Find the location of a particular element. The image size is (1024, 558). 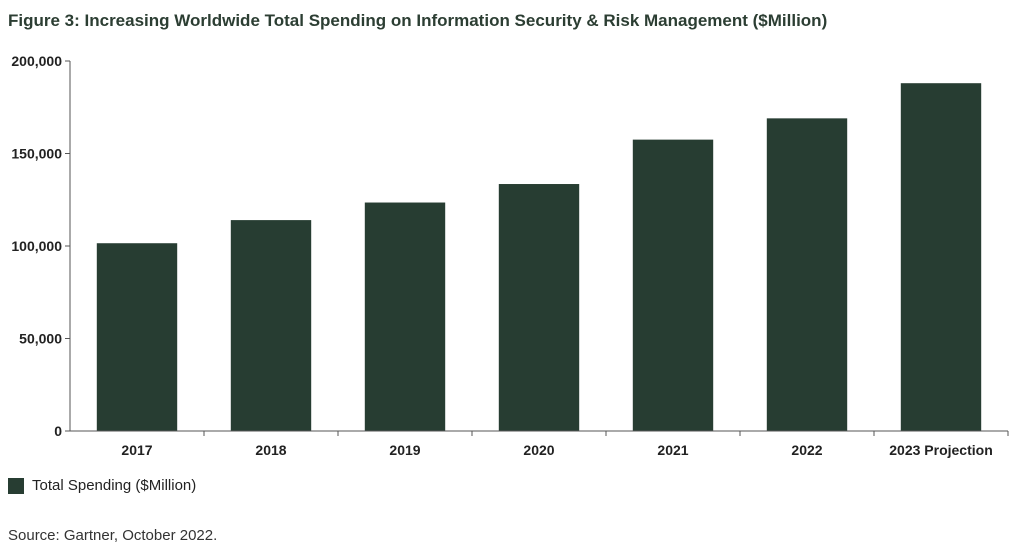

y-axis-ticks: 0 50,000 100,000 150,000 200,000 is located at coordinates (40, 246).